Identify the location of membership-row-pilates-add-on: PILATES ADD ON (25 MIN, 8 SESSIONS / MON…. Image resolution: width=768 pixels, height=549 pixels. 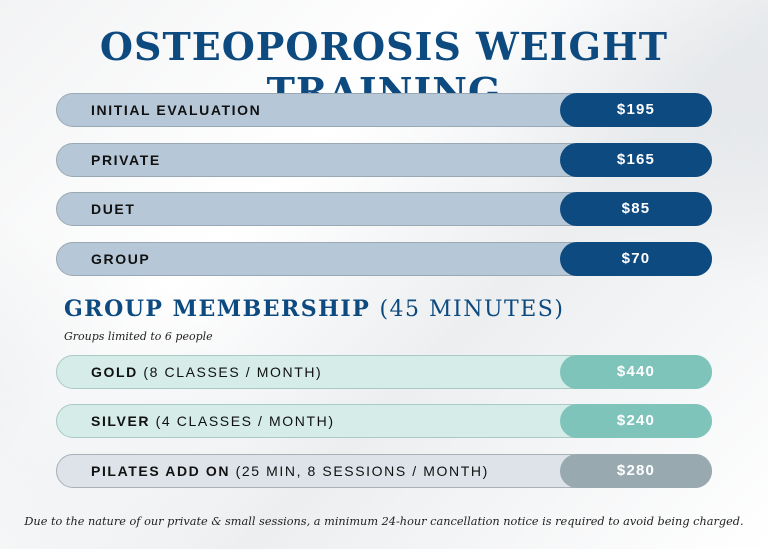
(384, 471).